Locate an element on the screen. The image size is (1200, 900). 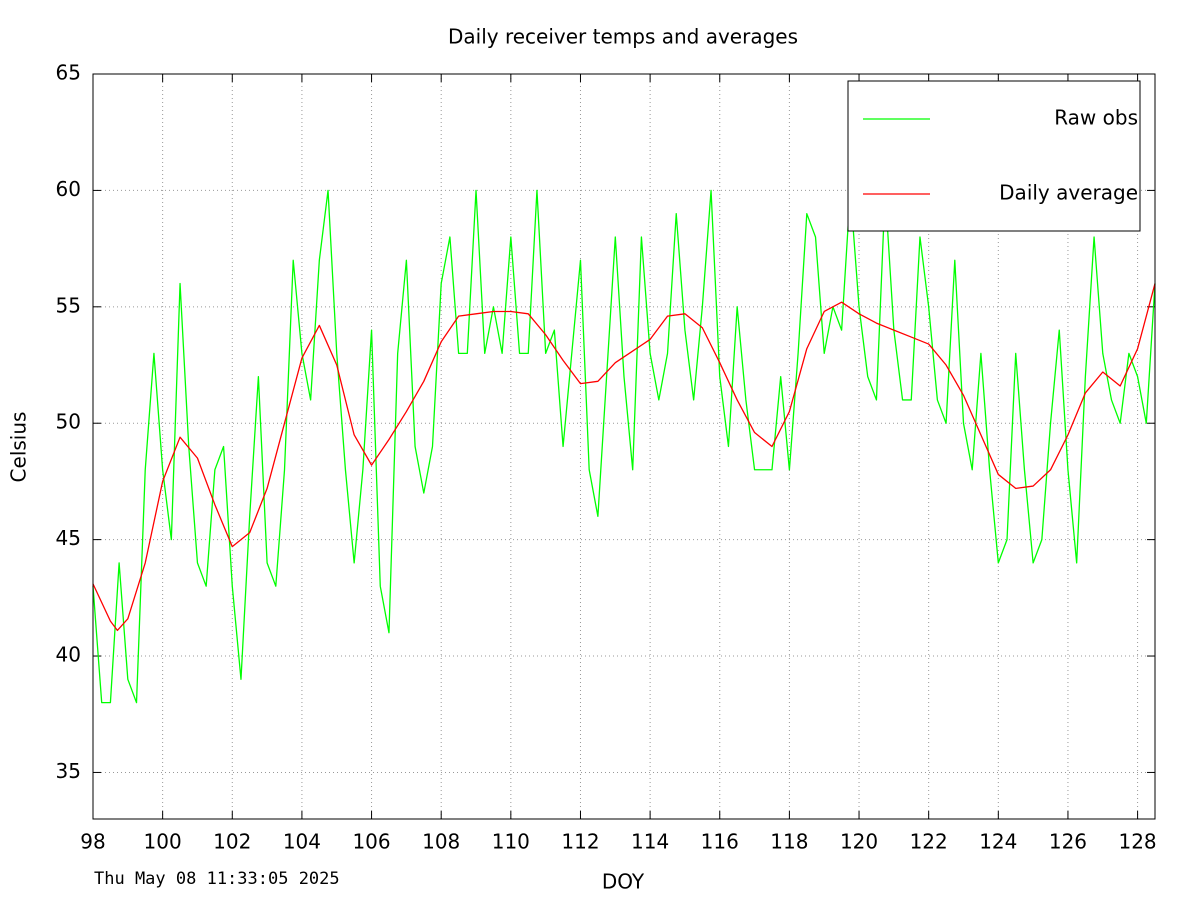
y-tick-label: 55 is located at coordinates (68, 305).